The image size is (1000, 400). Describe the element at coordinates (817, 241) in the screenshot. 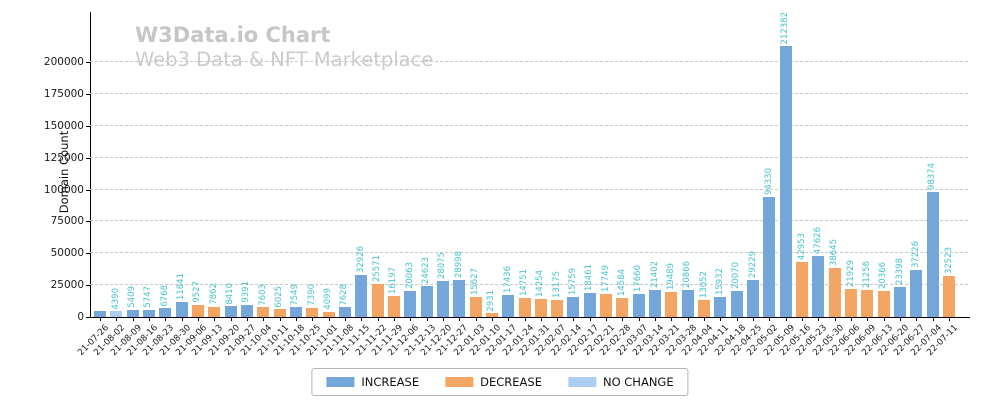

I see `bar-value-label: 47626` at that location.